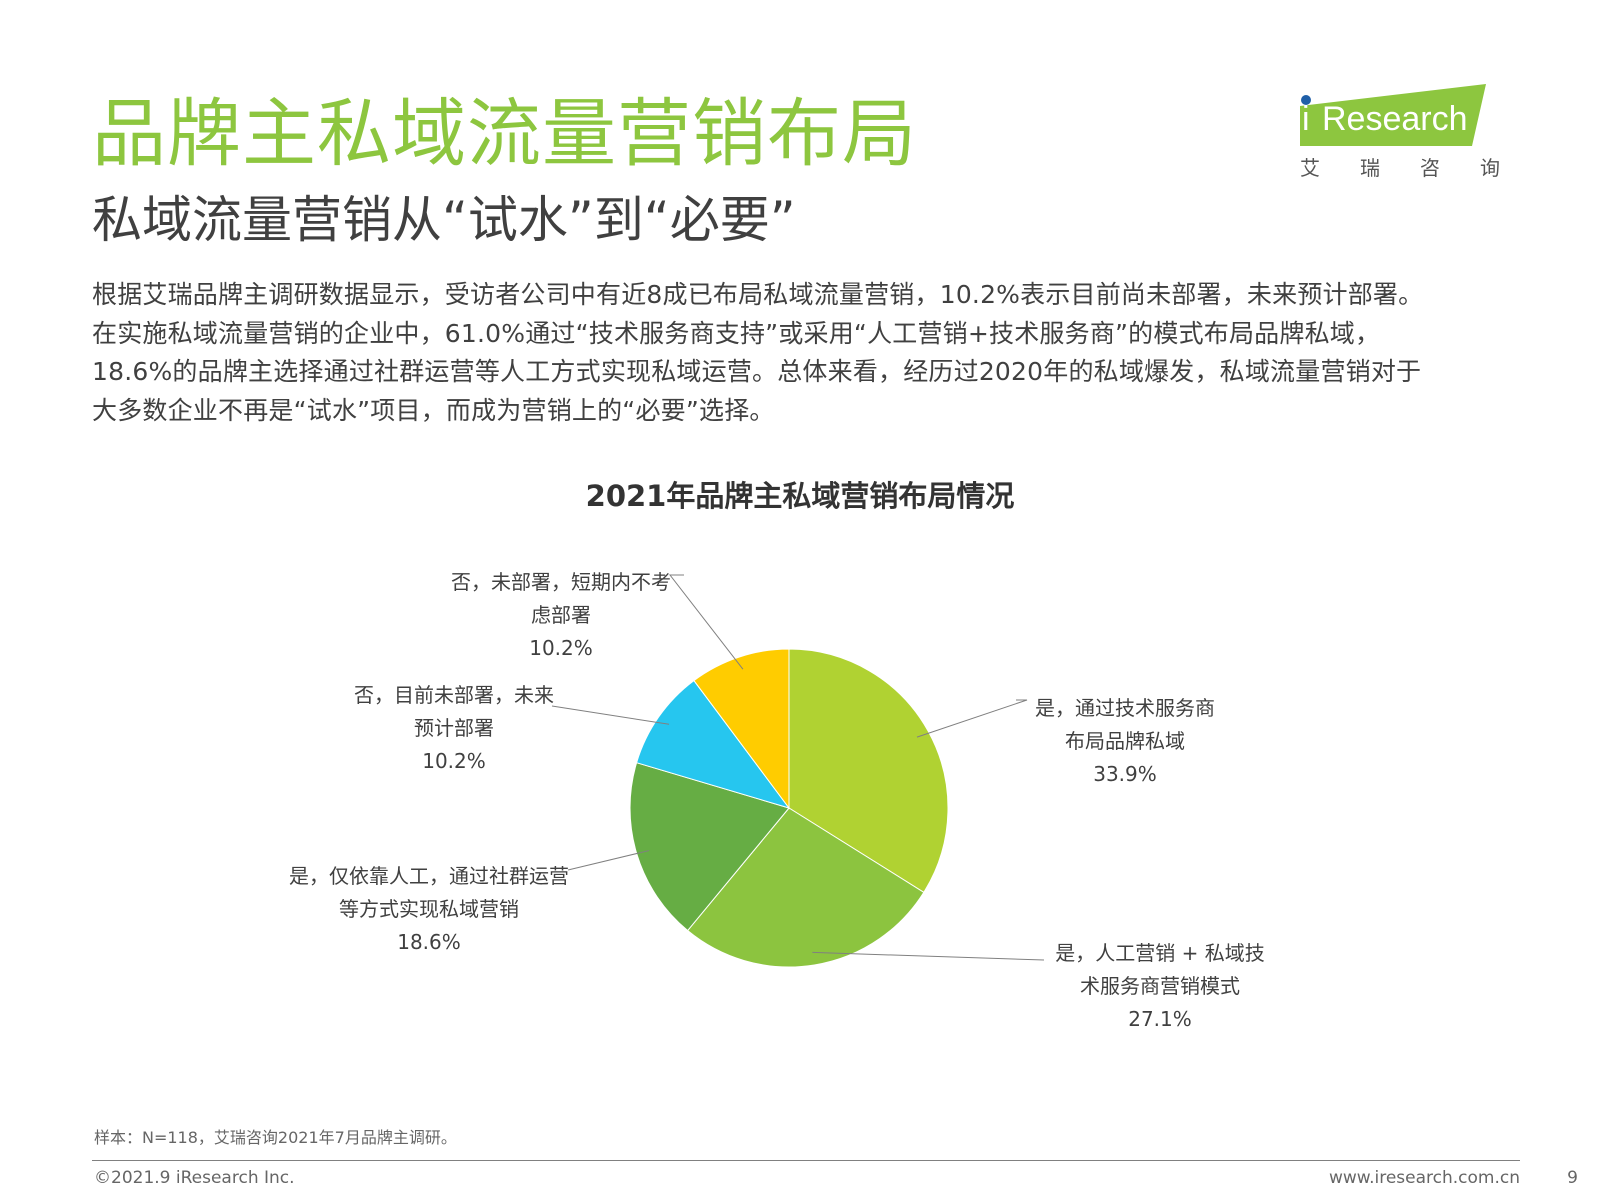  What do you see at coordinates (1160, 1019) in the screenshot?
I see `slice-value-label: 27.1%` at bounding box center [1160, 1019].